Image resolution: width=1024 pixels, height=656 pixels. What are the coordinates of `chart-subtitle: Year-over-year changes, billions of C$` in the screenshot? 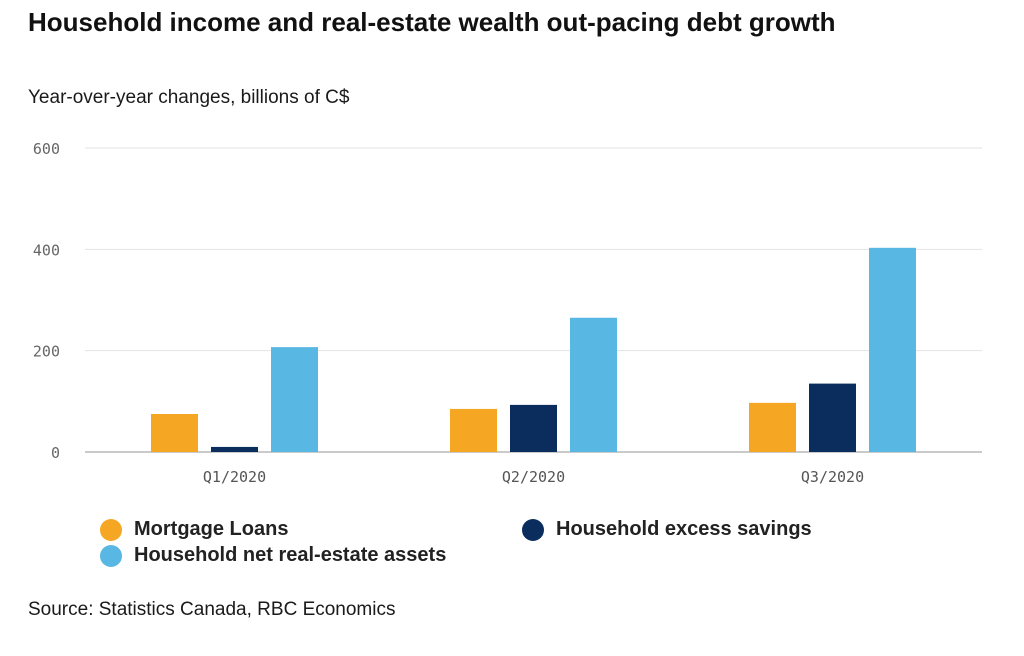 It's located at (189, 97).